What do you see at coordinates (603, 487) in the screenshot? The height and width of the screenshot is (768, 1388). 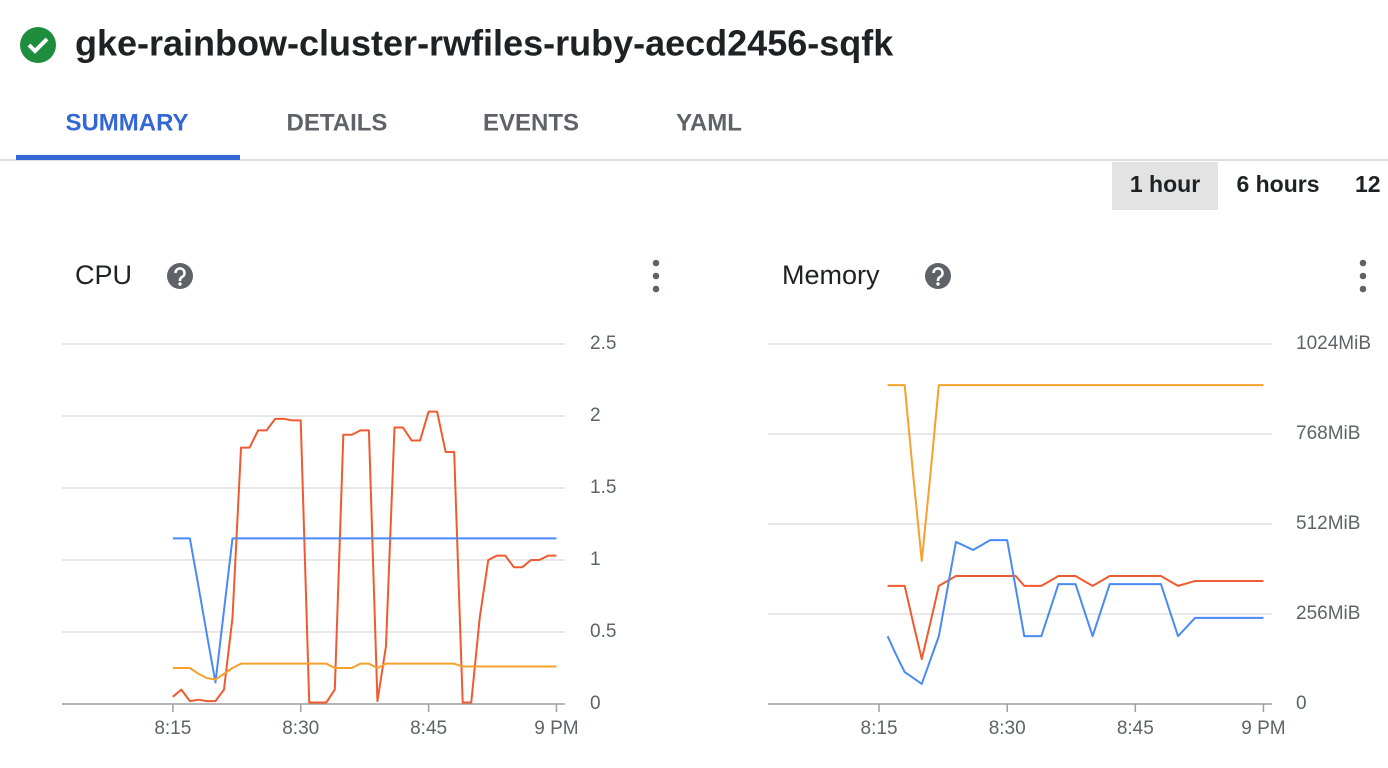 I see `y-tick-label: 1.5` at bounding box center [603, 487].